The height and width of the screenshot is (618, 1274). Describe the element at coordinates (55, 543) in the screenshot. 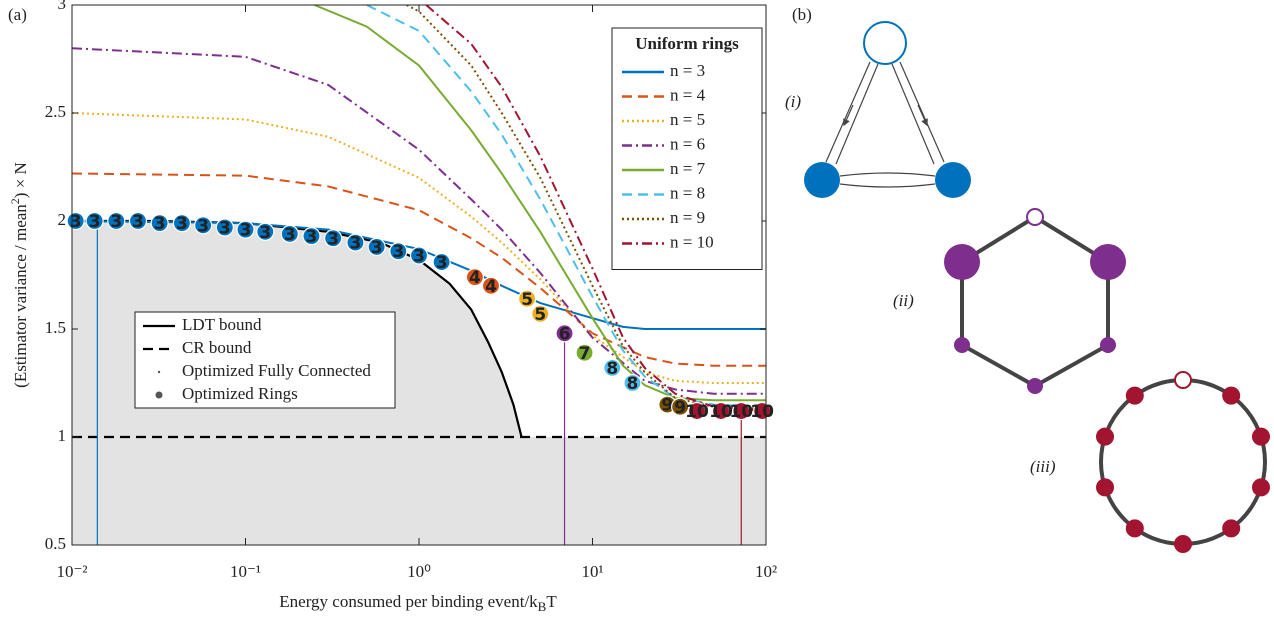

I see `y-tick-label: 0.5` at that location.